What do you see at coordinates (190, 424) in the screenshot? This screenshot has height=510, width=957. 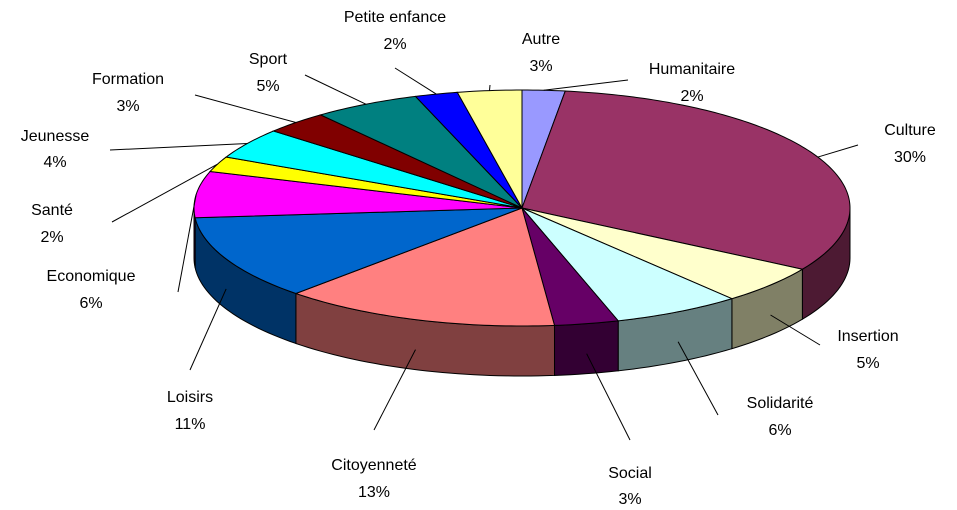 I see `slice-value: 11%` at bounding box center [190, 424].